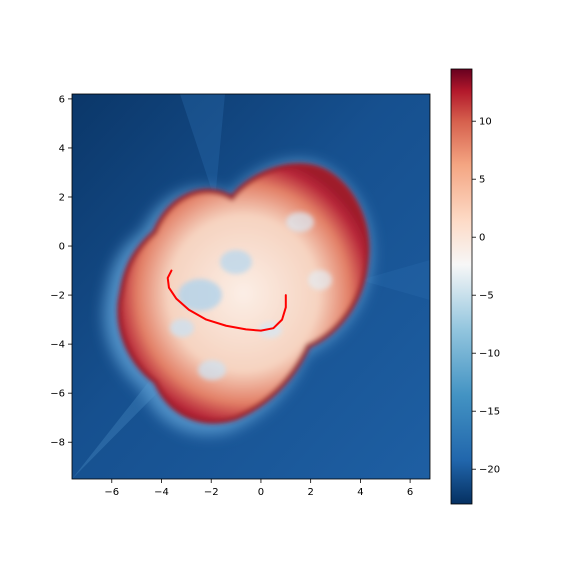  Describe the element at coordinates (310, 492) in the screenshot. I see `x-tick-label: 2` at that location.